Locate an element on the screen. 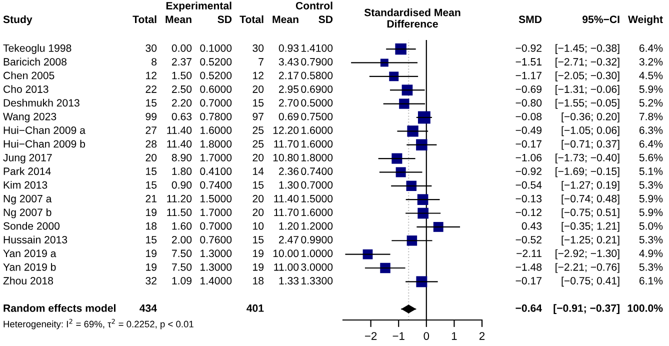  data-label: −0.49 is located at coordinates (529, 130).